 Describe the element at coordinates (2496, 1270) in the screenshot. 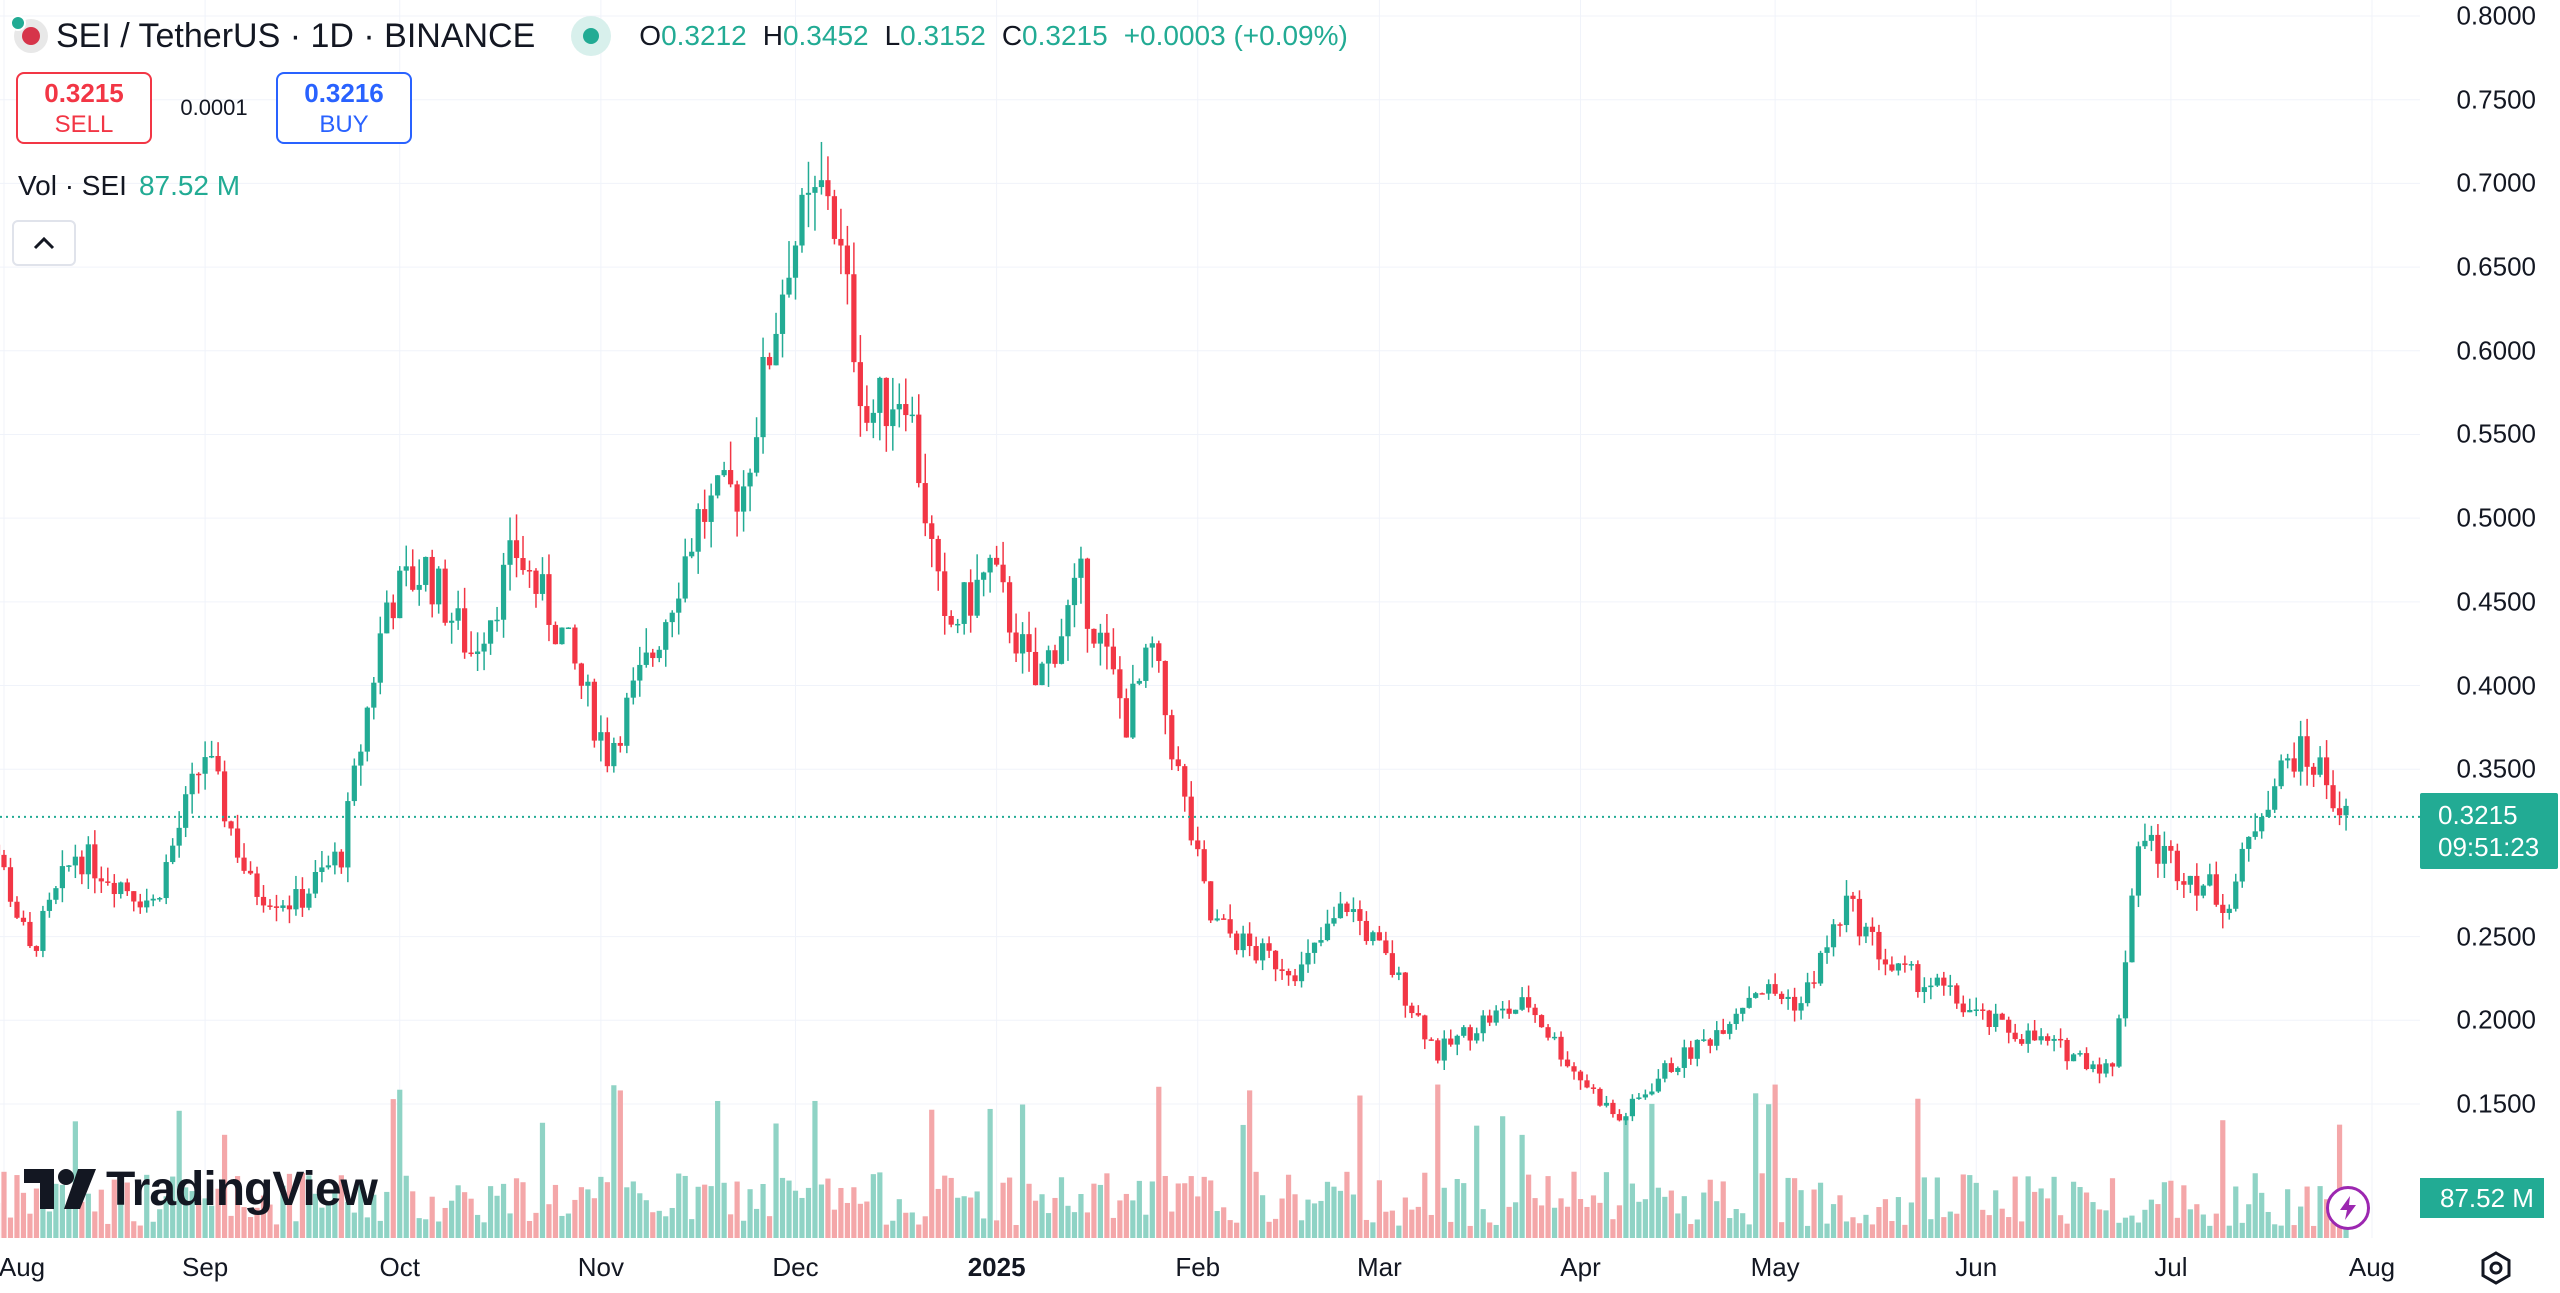

I see `settings-gear-icon` at that location.